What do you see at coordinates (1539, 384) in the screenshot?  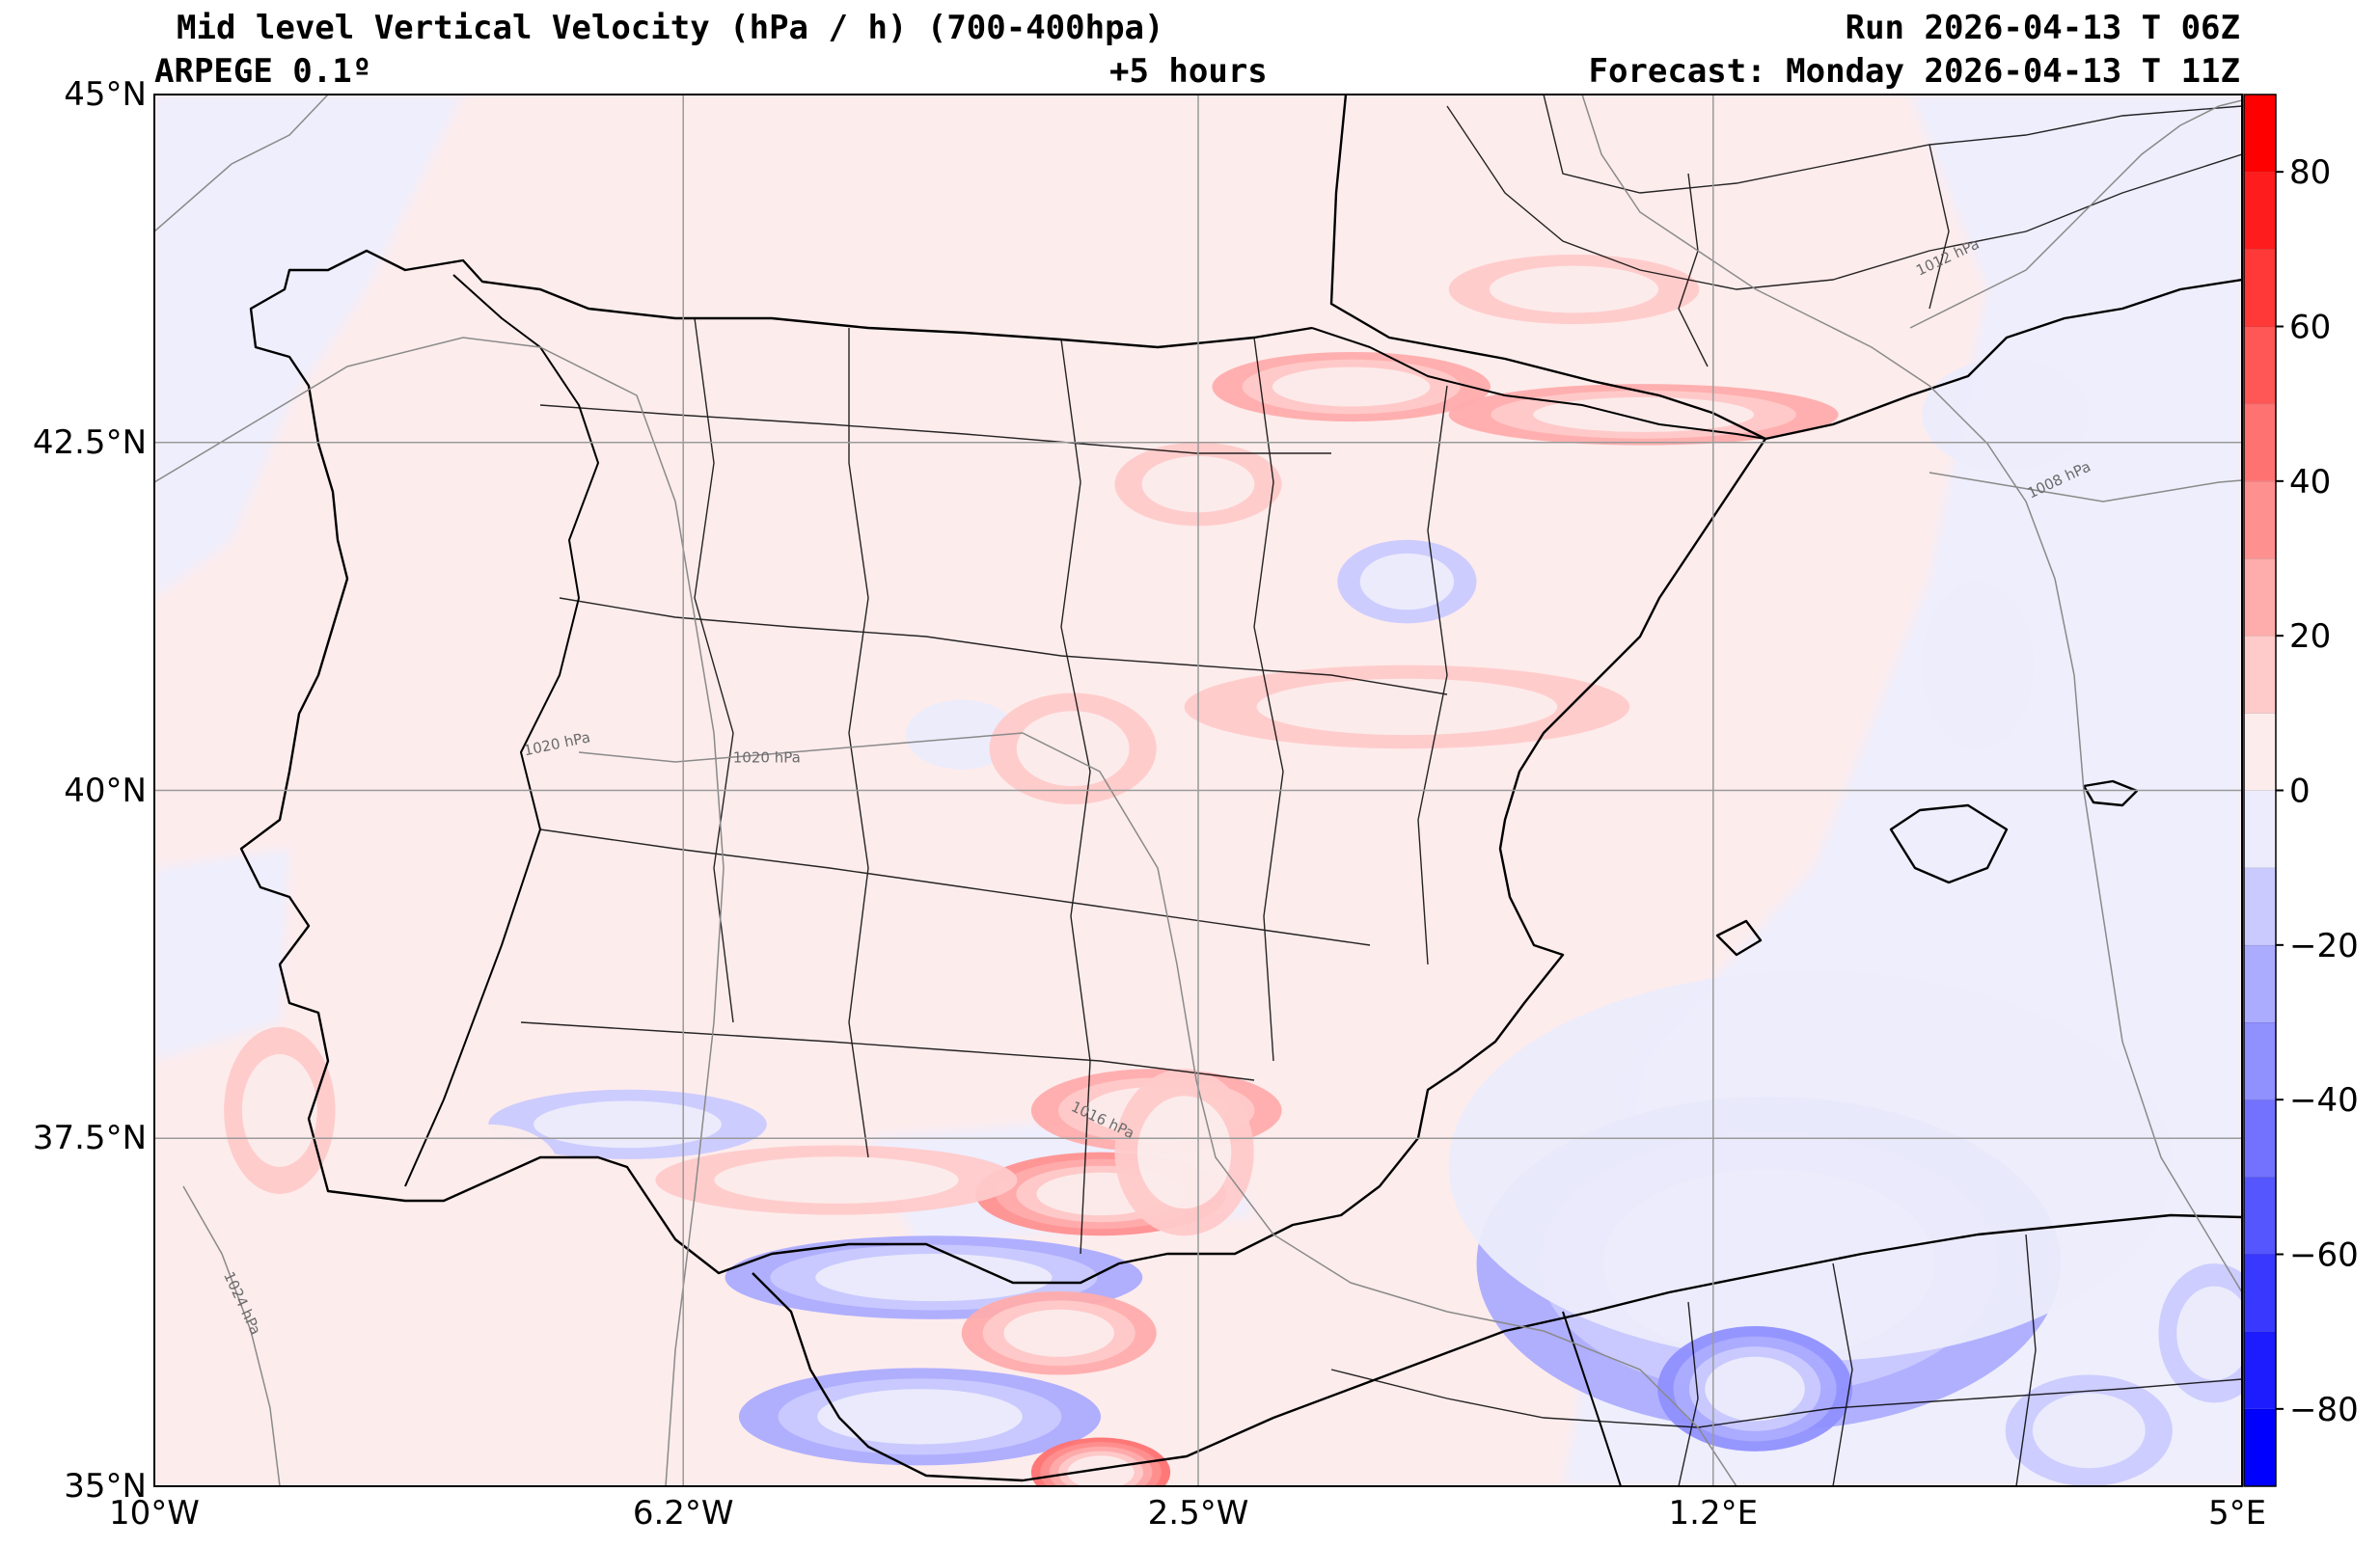 I see `france-spain-border` at bounding box center [1539, 384].